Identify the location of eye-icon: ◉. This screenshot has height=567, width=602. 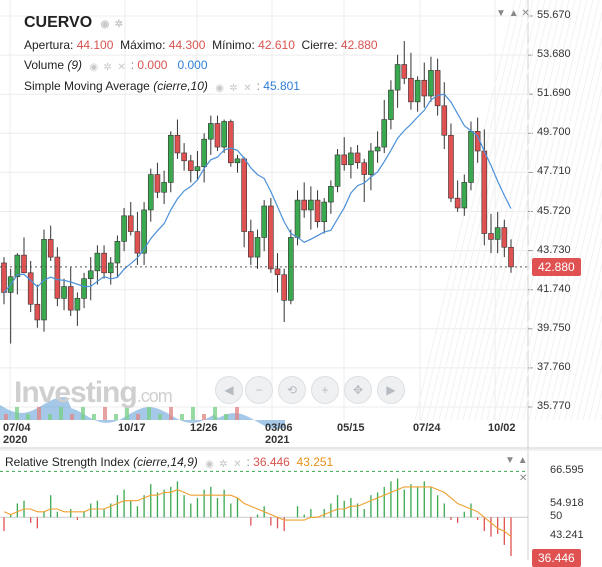
(105, 24).